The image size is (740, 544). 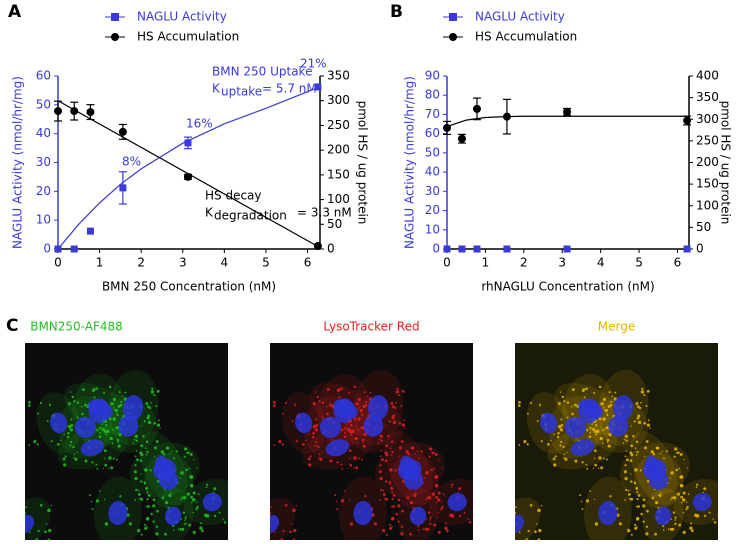 I want to click on y-axis-label: NAGLU Activity (nmol/hr/mg), so click(x=18, y=162).